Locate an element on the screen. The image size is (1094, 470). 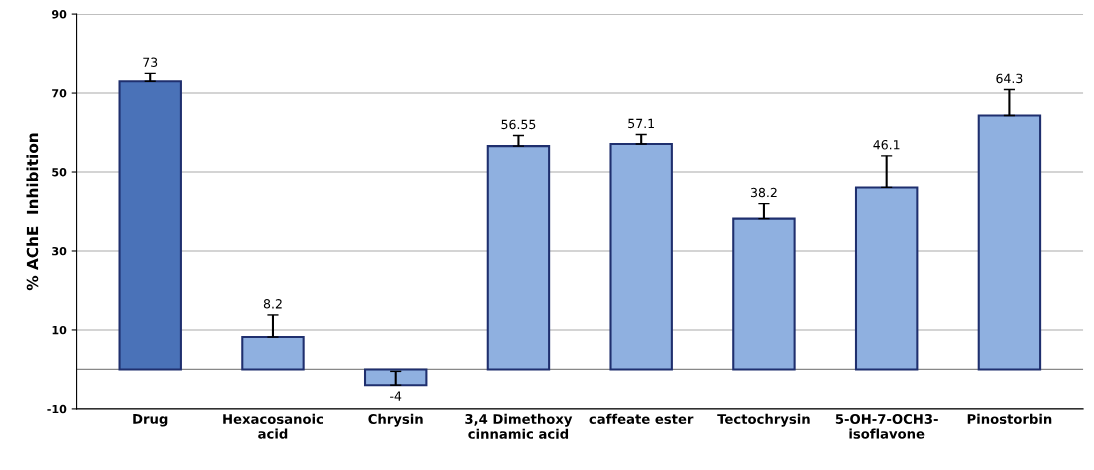
x-tick-label: Tectochrysin is located at coordinates (763, 420).